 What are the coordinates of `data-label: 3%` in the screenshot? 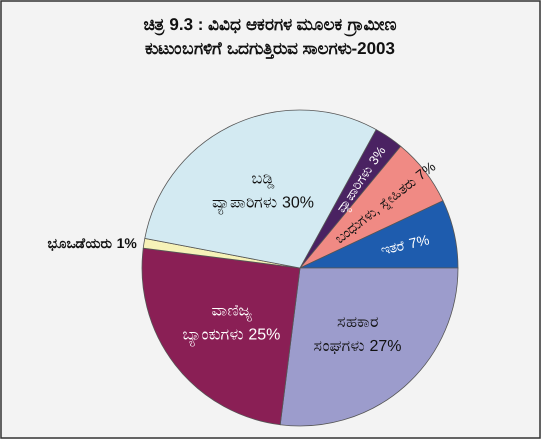 It's located at (377, 155).